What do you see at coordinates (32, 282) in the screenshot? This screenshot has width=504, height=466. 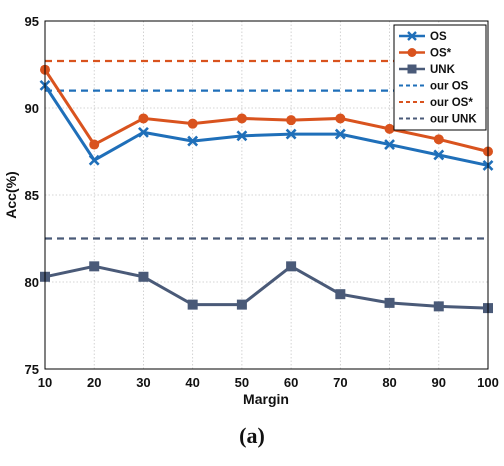 I see `y-tick-label: 80` at bounding box center [32, 282].